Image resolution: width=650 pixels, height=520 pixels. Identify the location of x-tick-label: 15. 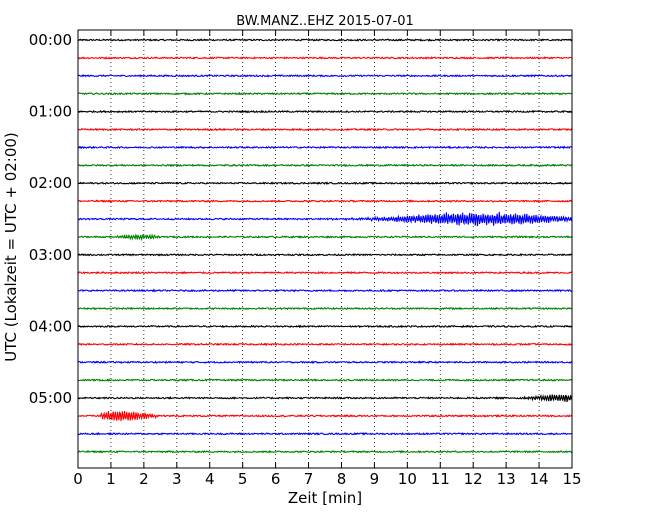
(571, 479).